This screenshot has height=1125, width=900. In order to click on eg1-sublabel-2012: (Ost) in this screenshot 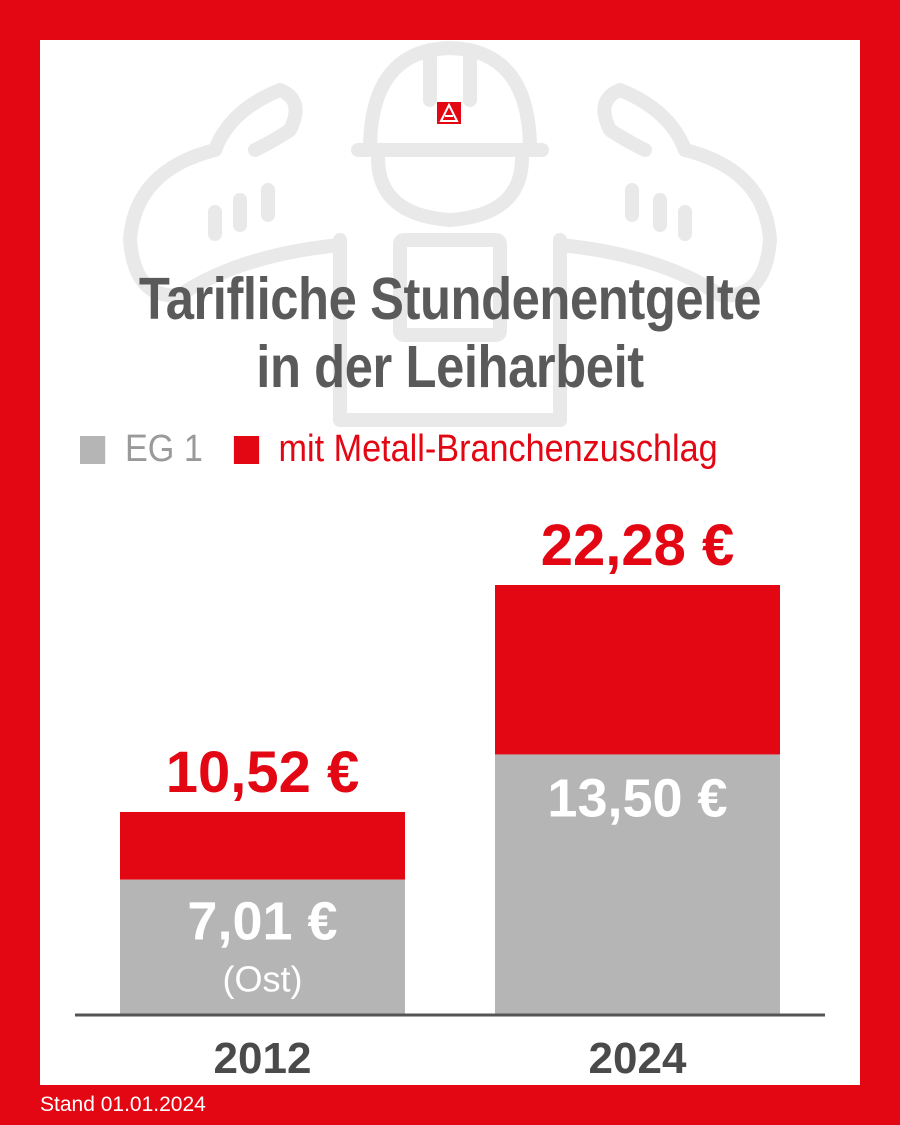, I will do `click(263, 979)`.